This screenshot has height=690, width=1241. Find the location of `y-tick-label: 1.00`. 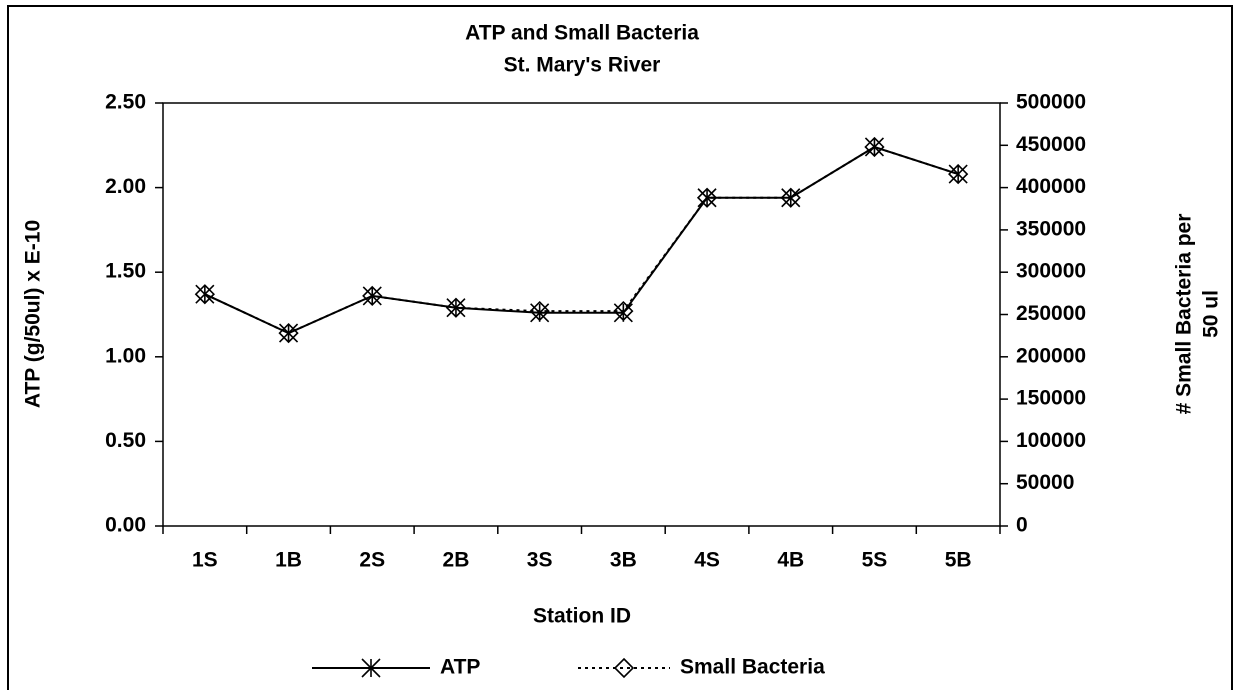

y-tick-label: 1.00 is located at coordinates (125, 355).